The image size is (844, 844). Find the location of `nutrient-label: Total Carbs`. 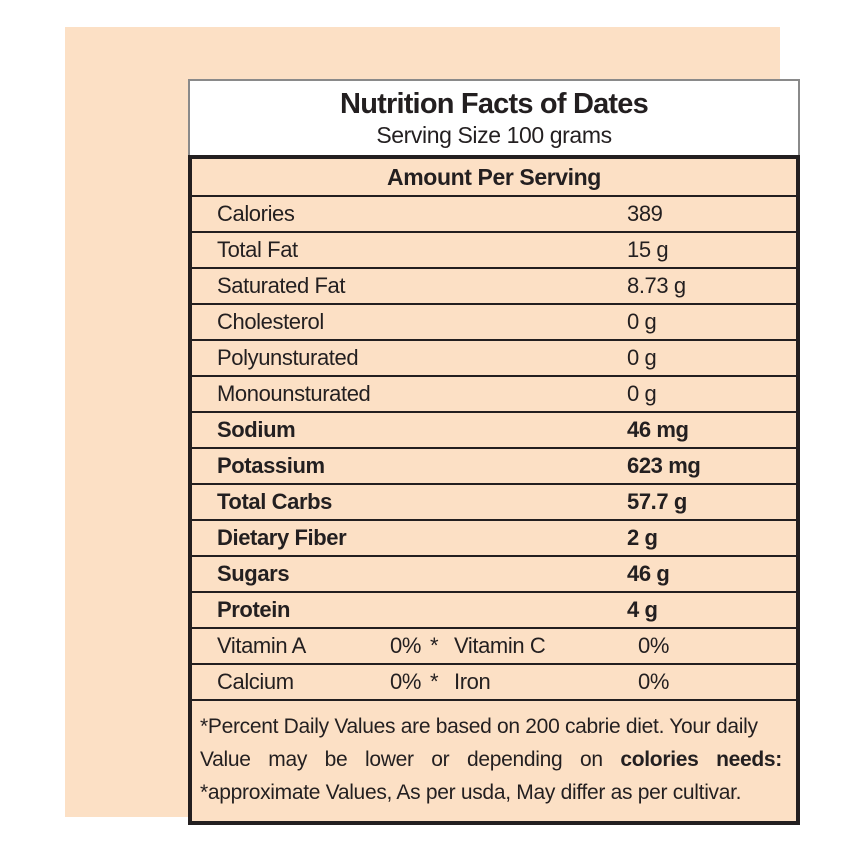

nutrient-label: Total Carbs is located at coordinates (274, 501).